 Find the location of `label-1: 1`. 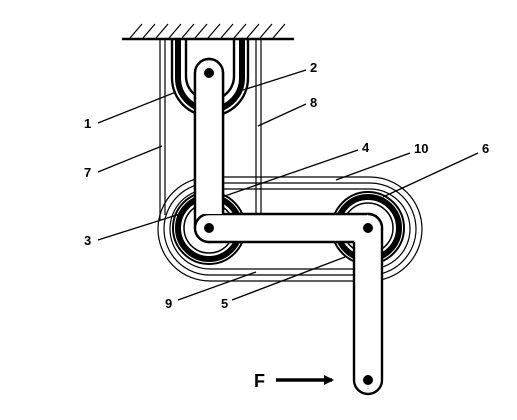

label-1: 1 is located at coordinates (87, 123).